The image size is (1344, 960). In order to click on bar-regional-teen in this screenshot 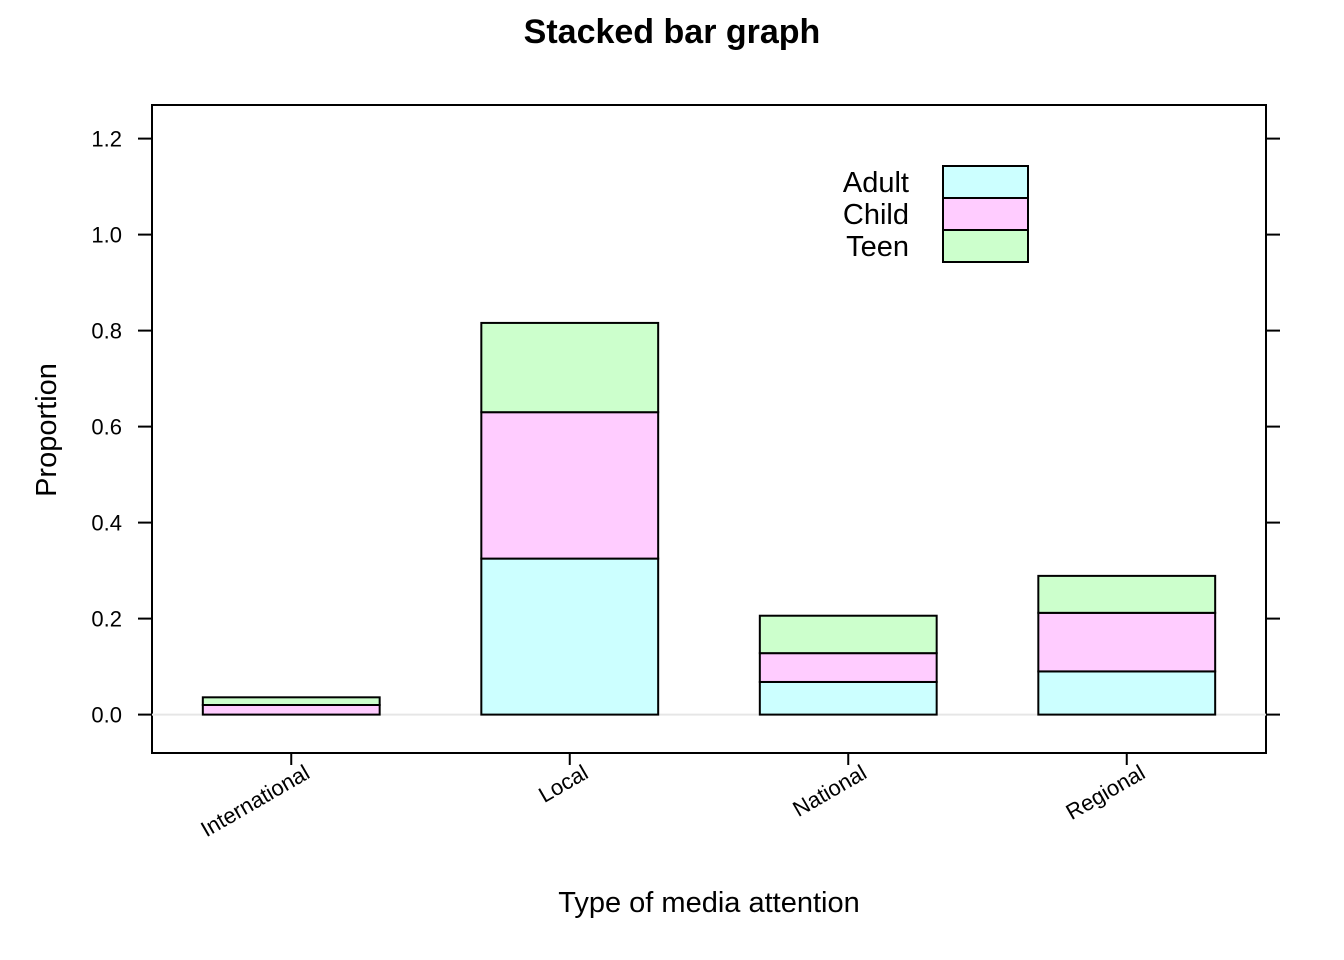, I will do `click(1127, 594)`.